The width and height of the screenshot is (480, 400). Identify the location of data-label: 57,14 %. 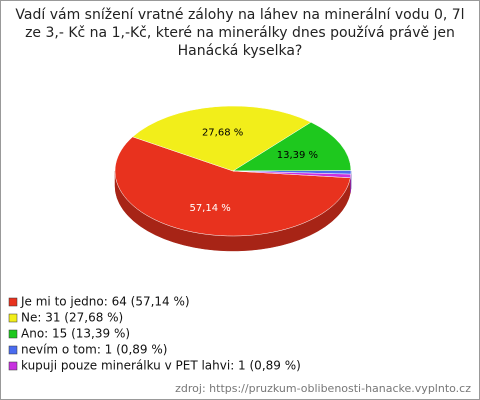
(209, 208).